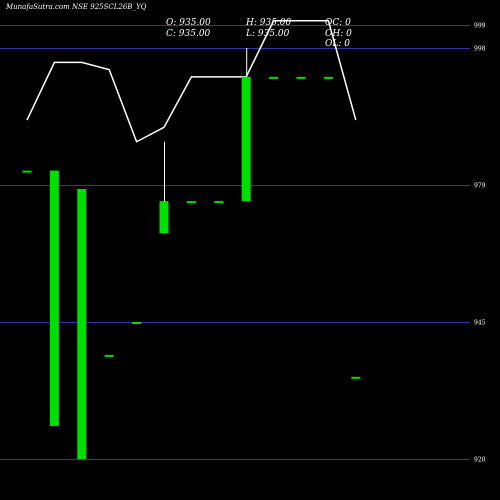 Image resolution: width=500 pixels, height=500 pixels. I want to click on open-readout: O: 935.00, so click(188, 23).